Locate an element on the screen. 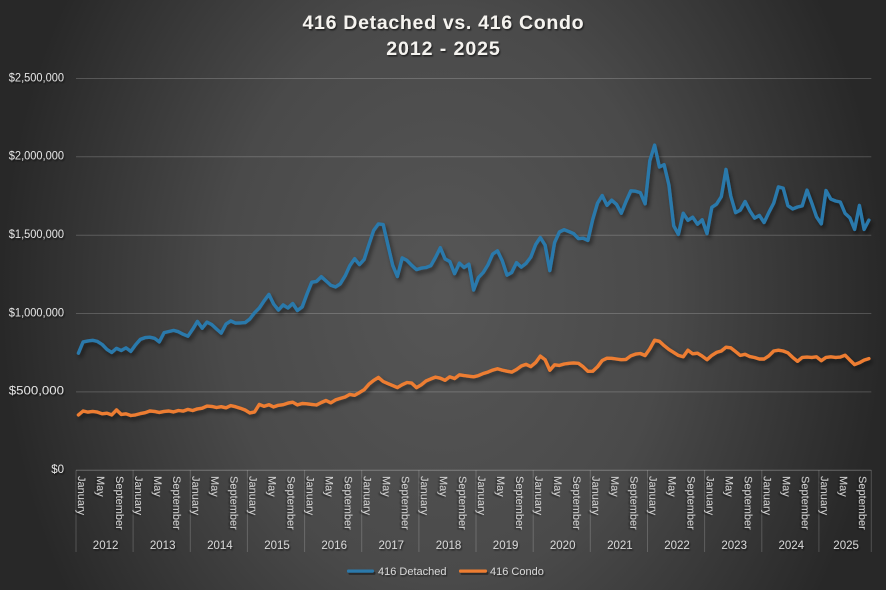  svg-text: 2018 is located at coordinates (449, 546).